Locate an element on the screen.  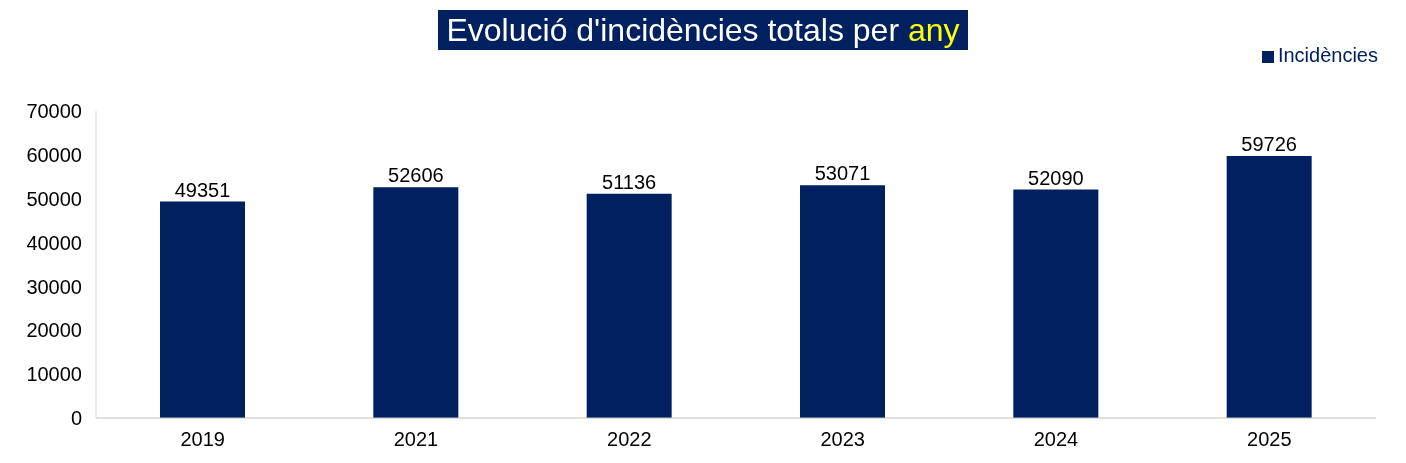
x-tick-label: 2025 is located at coordinates (1269, 439).